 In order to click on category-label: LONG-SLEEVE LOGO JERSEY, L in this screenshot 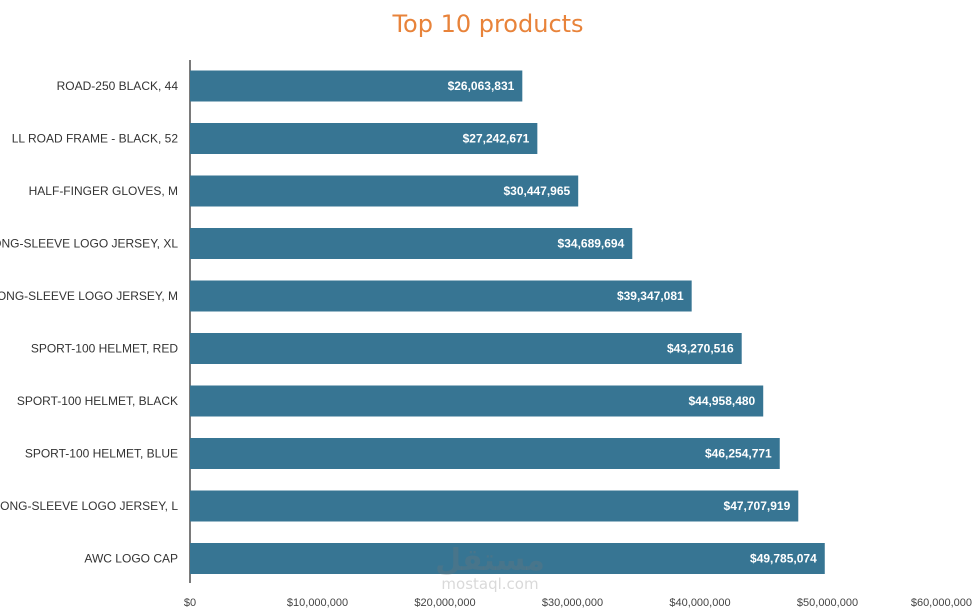, I will do `click(89, 506)`.